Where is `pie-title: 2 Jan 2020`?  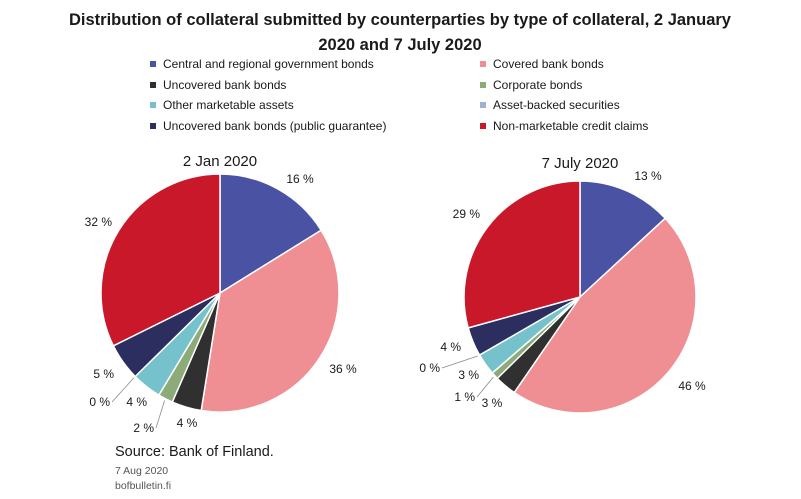
pie-title: 2 Jan 2020 is located at coordinates (220, 161).